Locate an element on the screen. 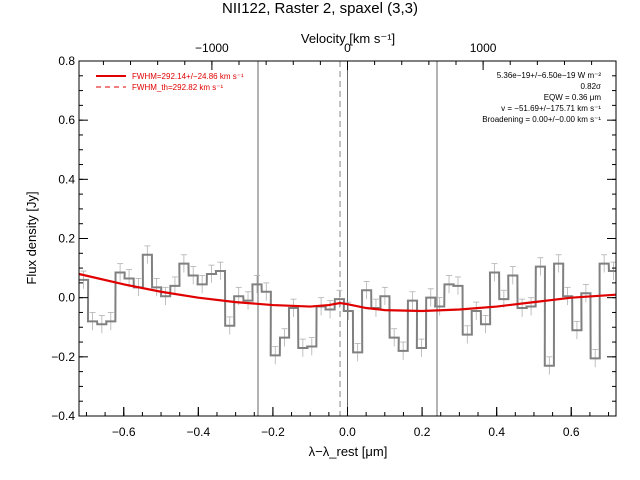 This screenshot has width=640, height=480. y-axis-label: Flux density [Jy] is located at coordinates (31, 237).